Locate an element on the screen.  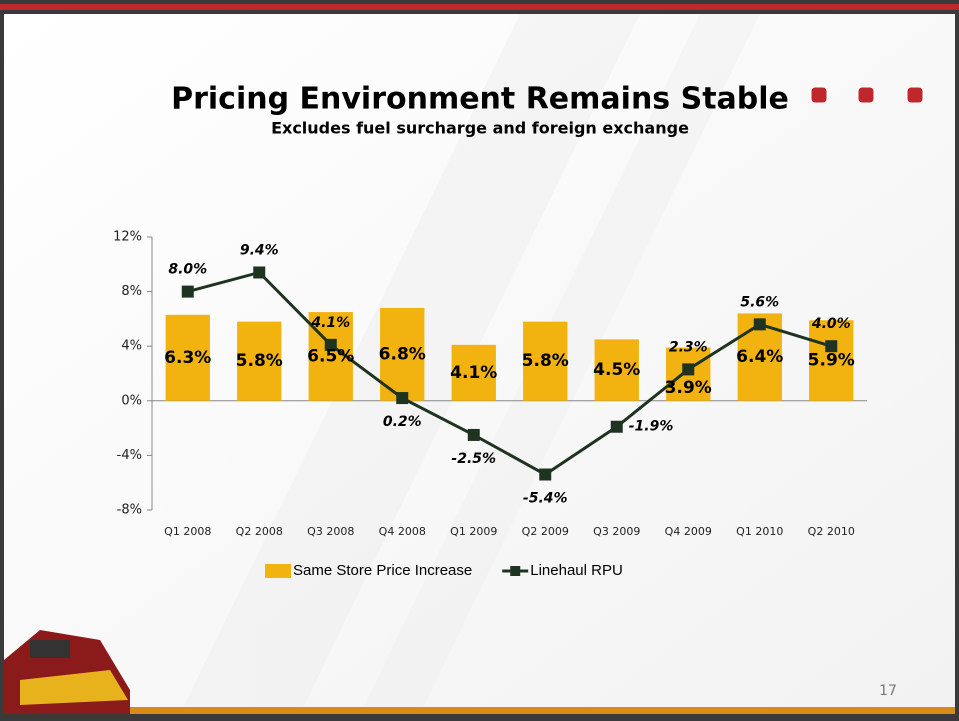
logos is located at coordinates (867, 95).